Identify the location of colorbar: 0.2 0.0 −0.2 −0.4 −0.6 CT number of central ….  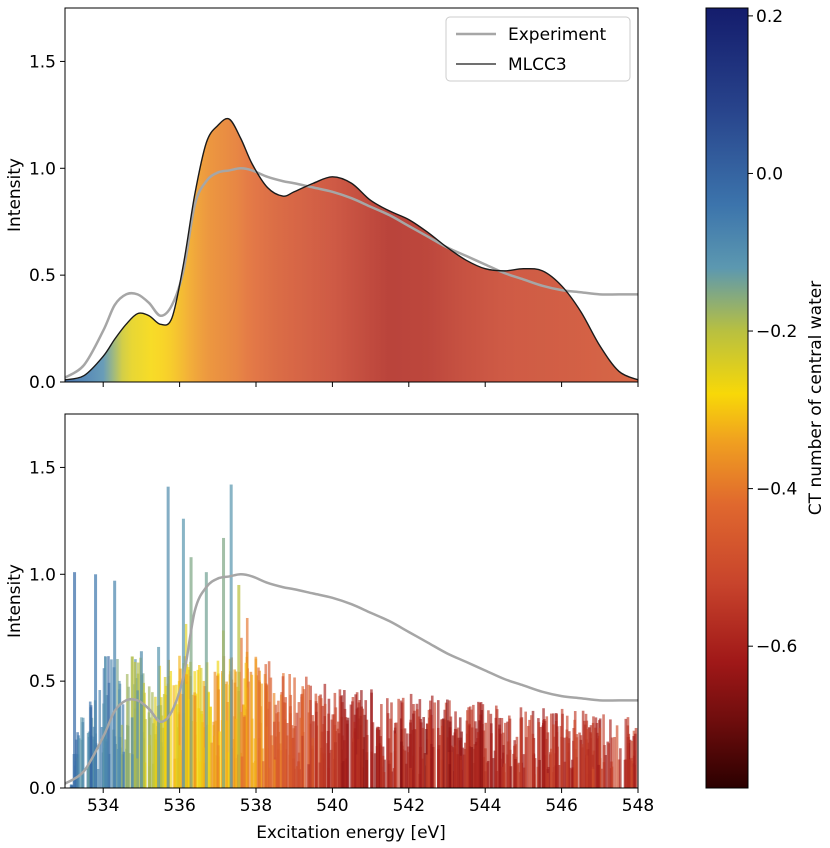
(765, 398).